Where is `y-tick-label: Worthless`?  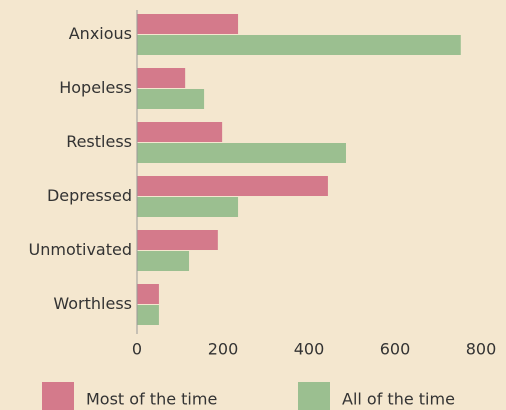 y-tick-label: Worthless is located at coordinates (92, 303).